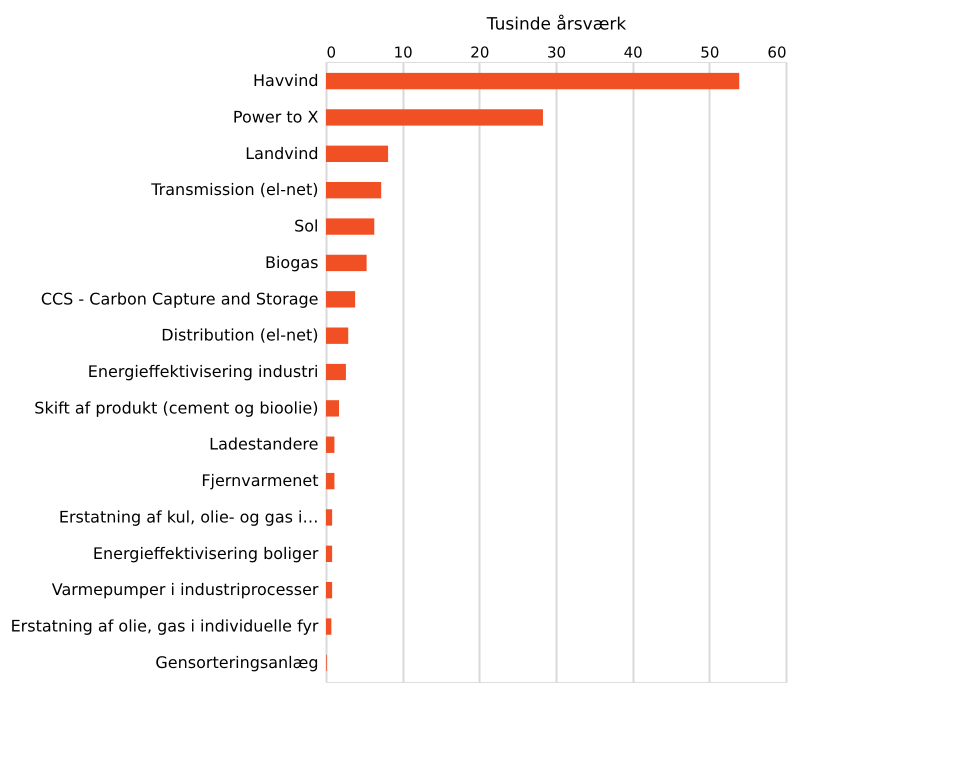 This screenshot has height=764, width=971. I want to click on y-tick-label: Skift af produkt (cement og bioolie), so click(176, 408).